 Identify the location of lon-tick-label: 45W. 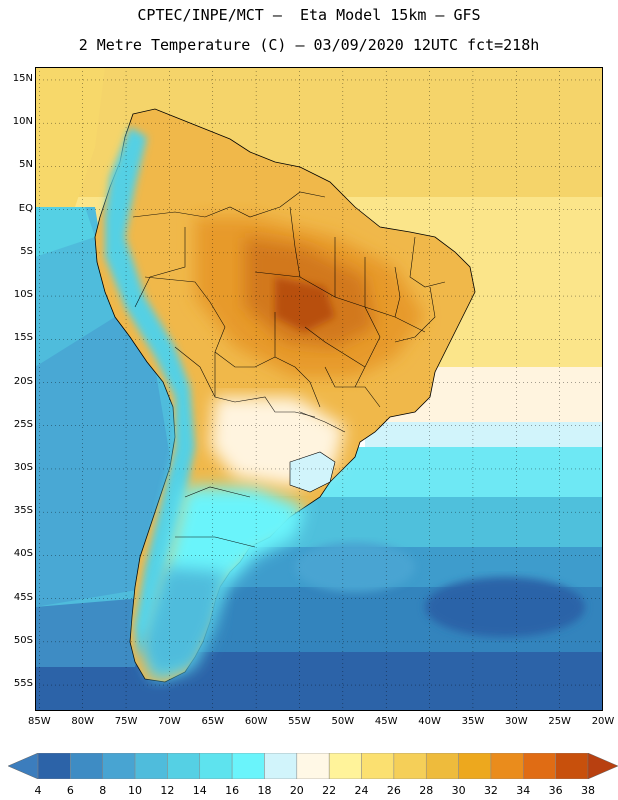
(386, 721).